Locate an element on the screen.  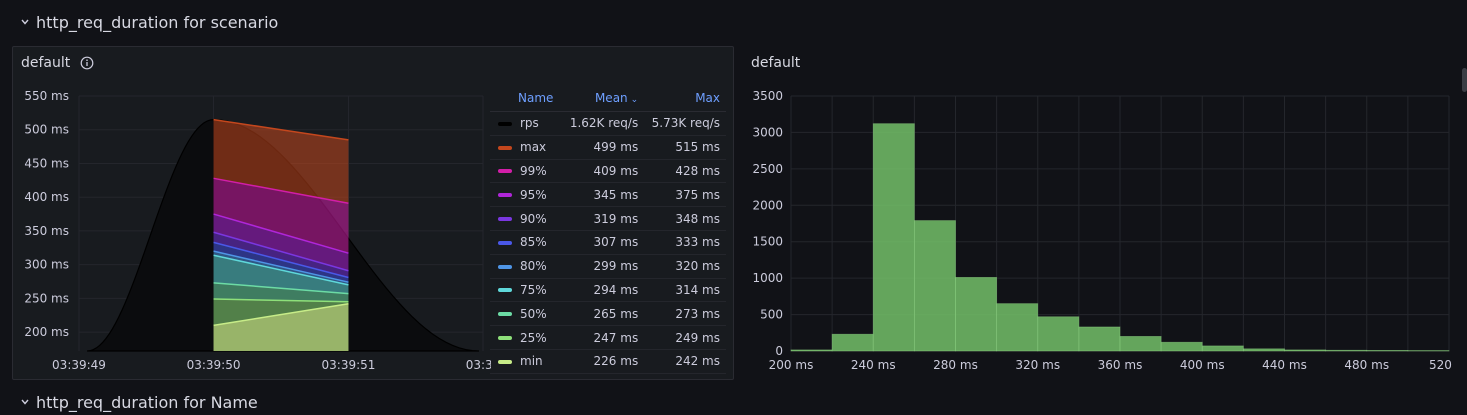
panel-header: default is located at coordinates (775, 63).